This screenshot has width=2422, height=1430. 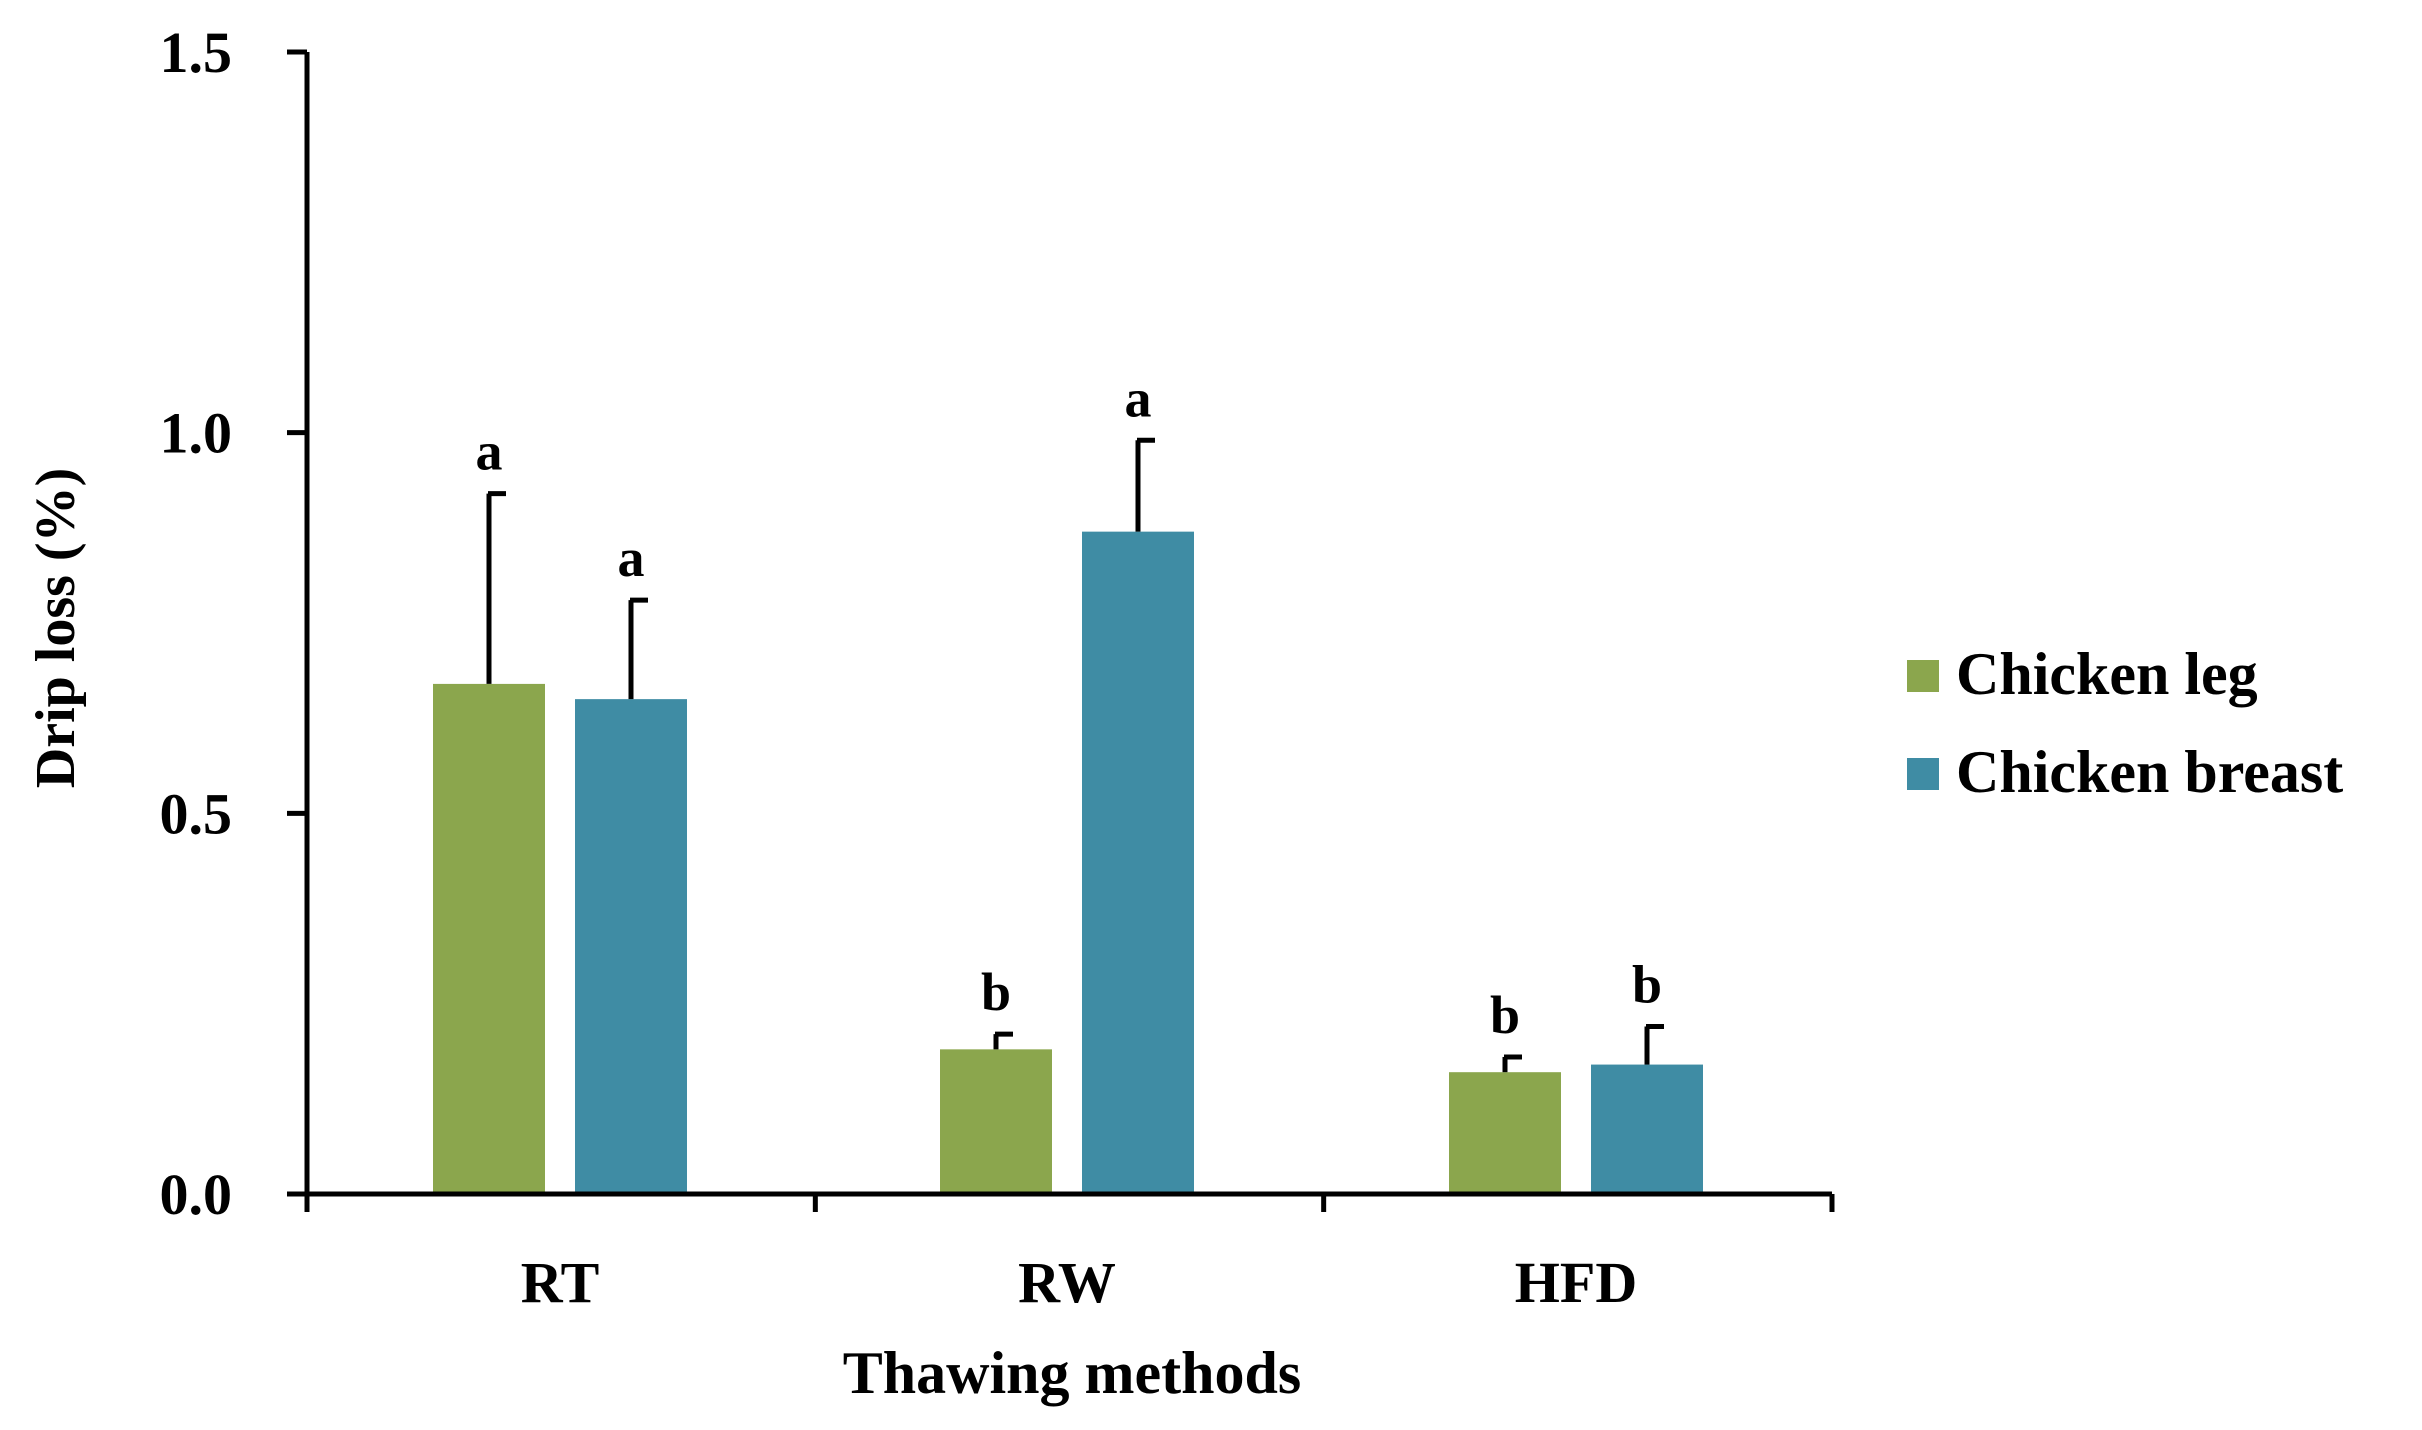 What do you see at coordinates (1576, 1282) in the screenshot?
I see `x-tick-label: HFD` at bounding box center [1576, 1282].